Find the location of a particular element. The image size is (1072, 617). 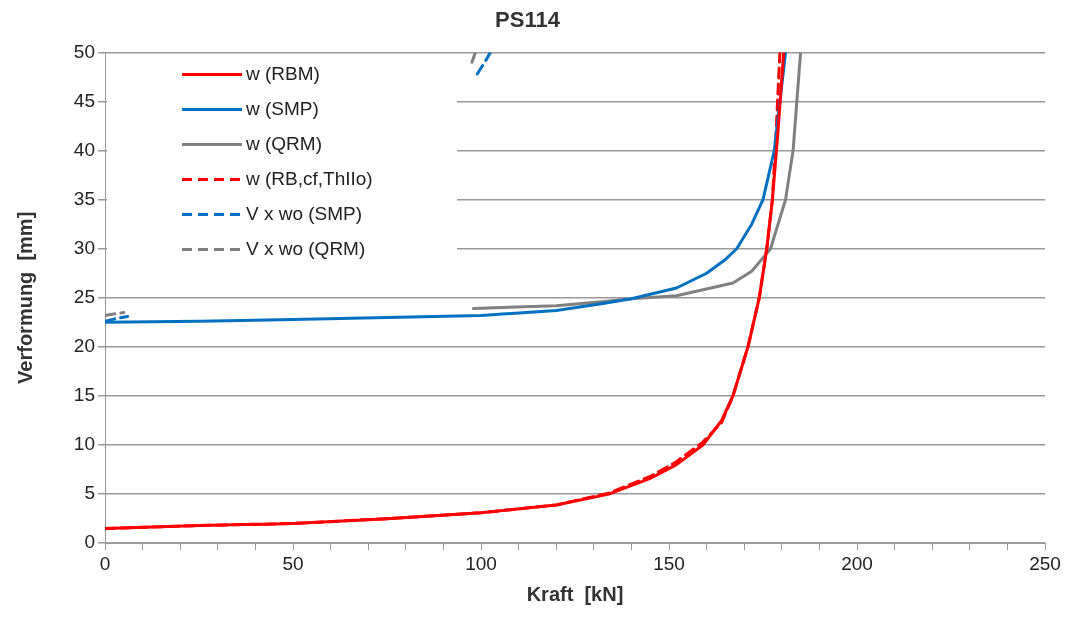

legend-label: w (SMP) is located at coordinates (282, 108).